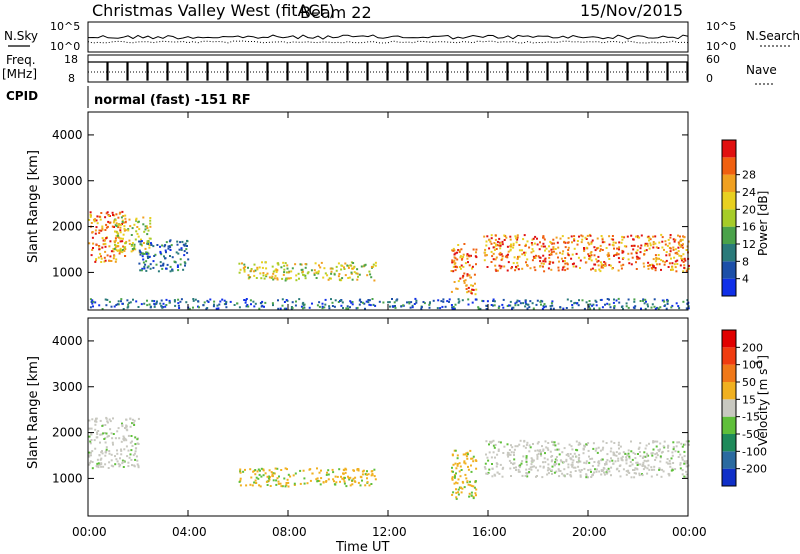  I want to click on velocity-colorbar-tick-label: -200, so click(754, 469).